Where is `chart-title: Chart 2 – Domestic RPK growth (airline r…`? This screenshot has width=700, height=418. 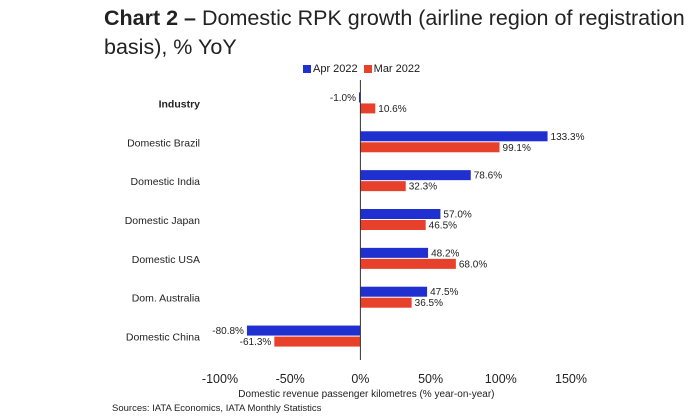
chart-title: Chart 2 – Domestic RPK growth (airline r… is located at coordinates (399, 33).